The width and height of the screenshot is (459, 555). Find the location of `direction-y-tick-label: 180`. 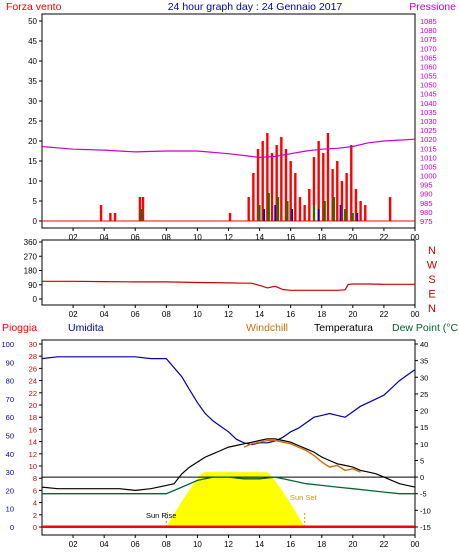

direction-y-tick-label: 180 is located at coordinates (31, 271).